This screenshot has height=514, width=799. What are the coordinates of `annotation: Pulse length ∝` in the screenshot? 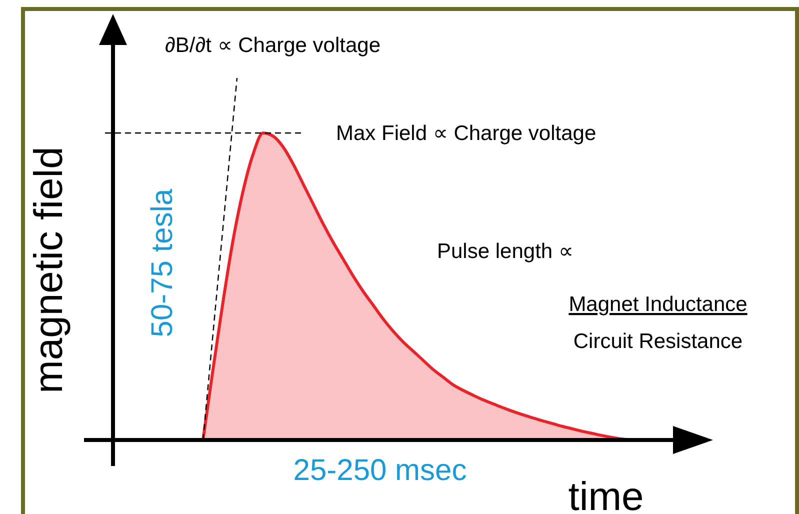 It's located at (505, 251).